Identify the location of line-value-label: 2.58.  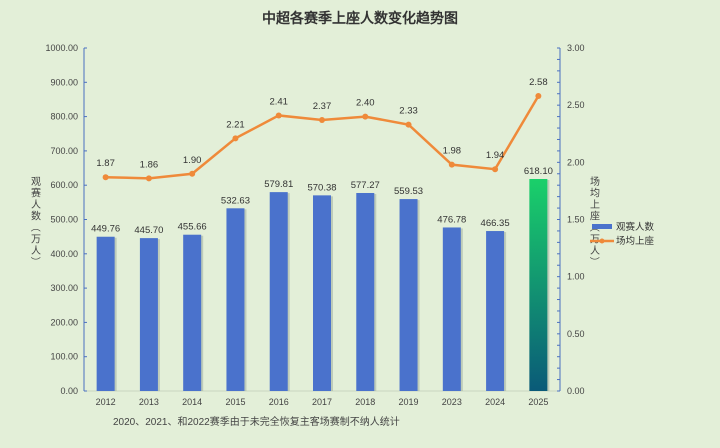
(538, 82).